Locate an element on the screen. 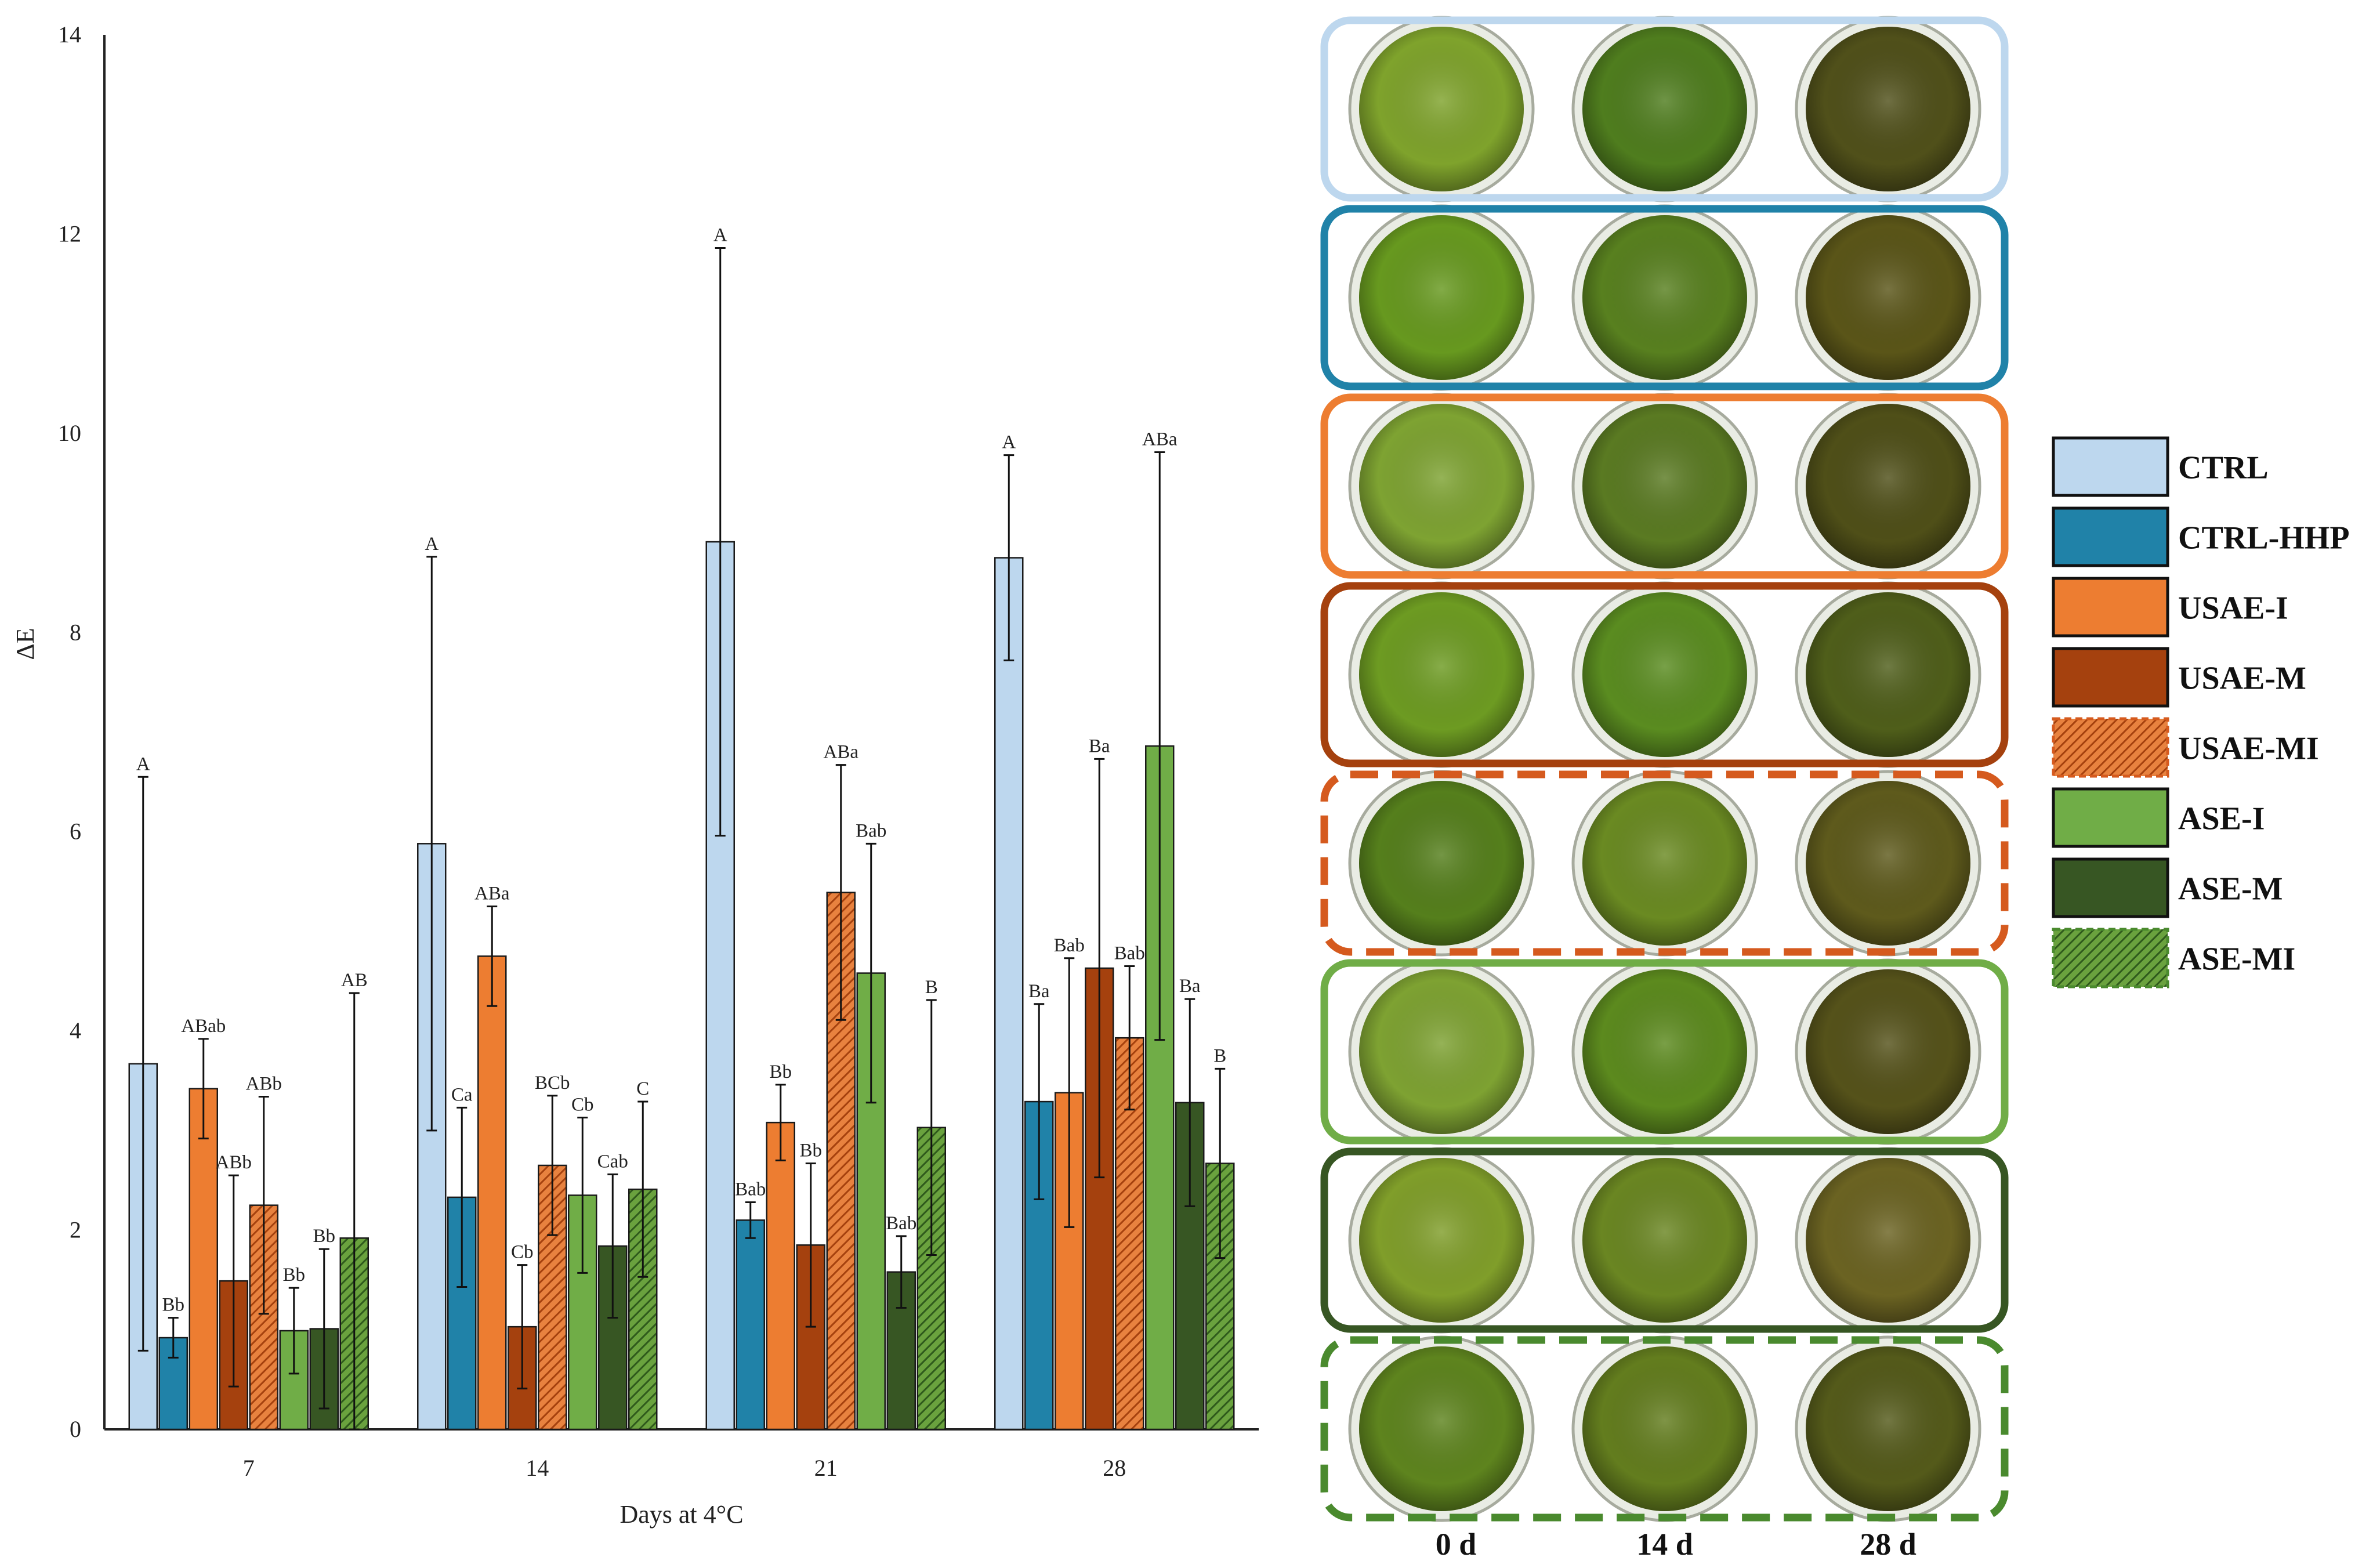  petri-dish-ctrl-28-d is located at coordinates (1888, 109).